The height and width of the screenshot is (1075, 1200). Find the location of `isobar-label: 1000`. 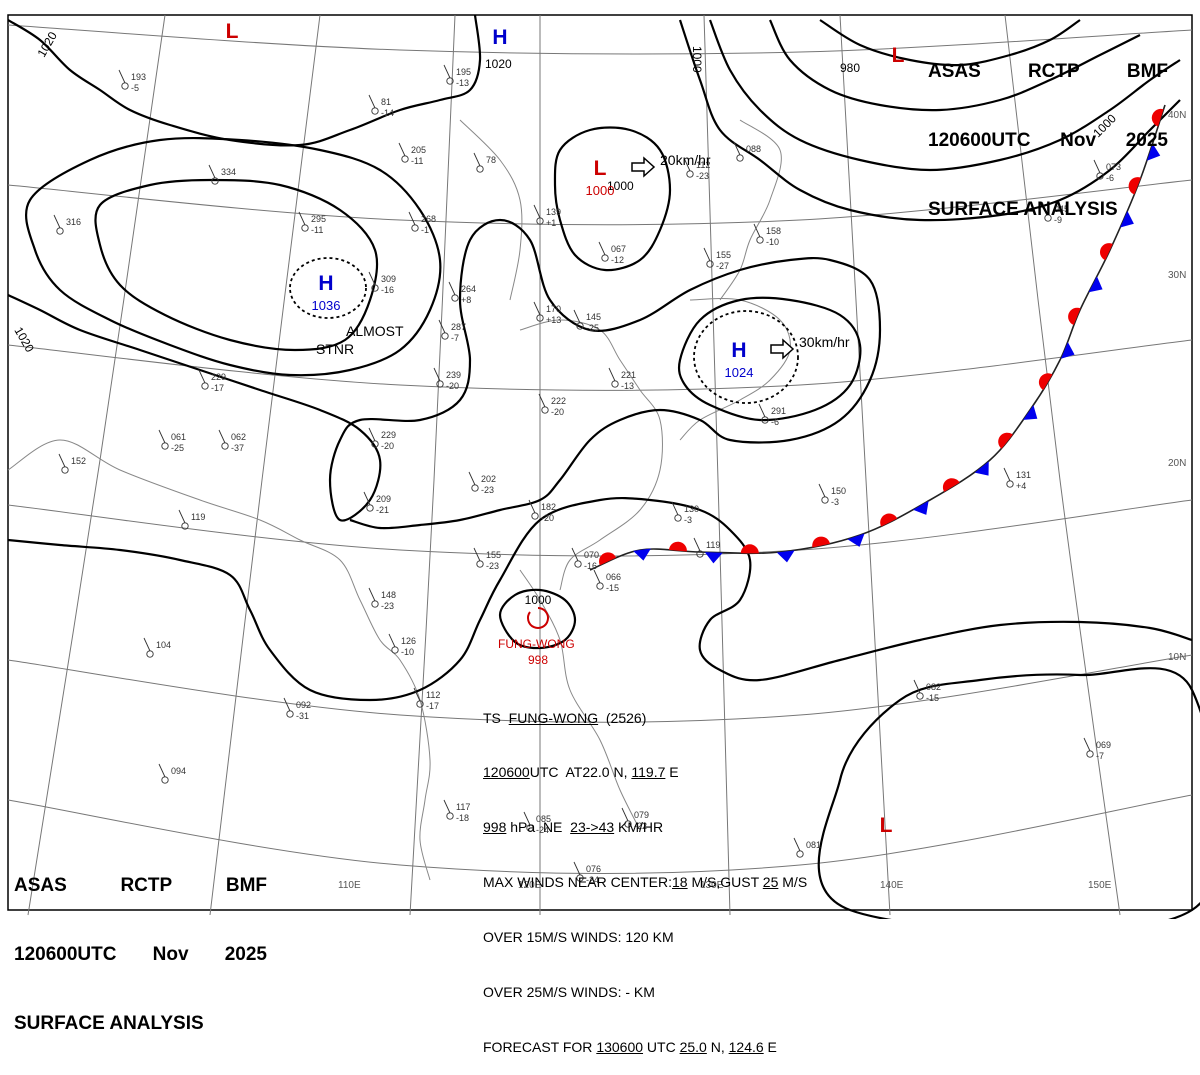

isobar-label: 1000 is located at coordinates (620, 186).